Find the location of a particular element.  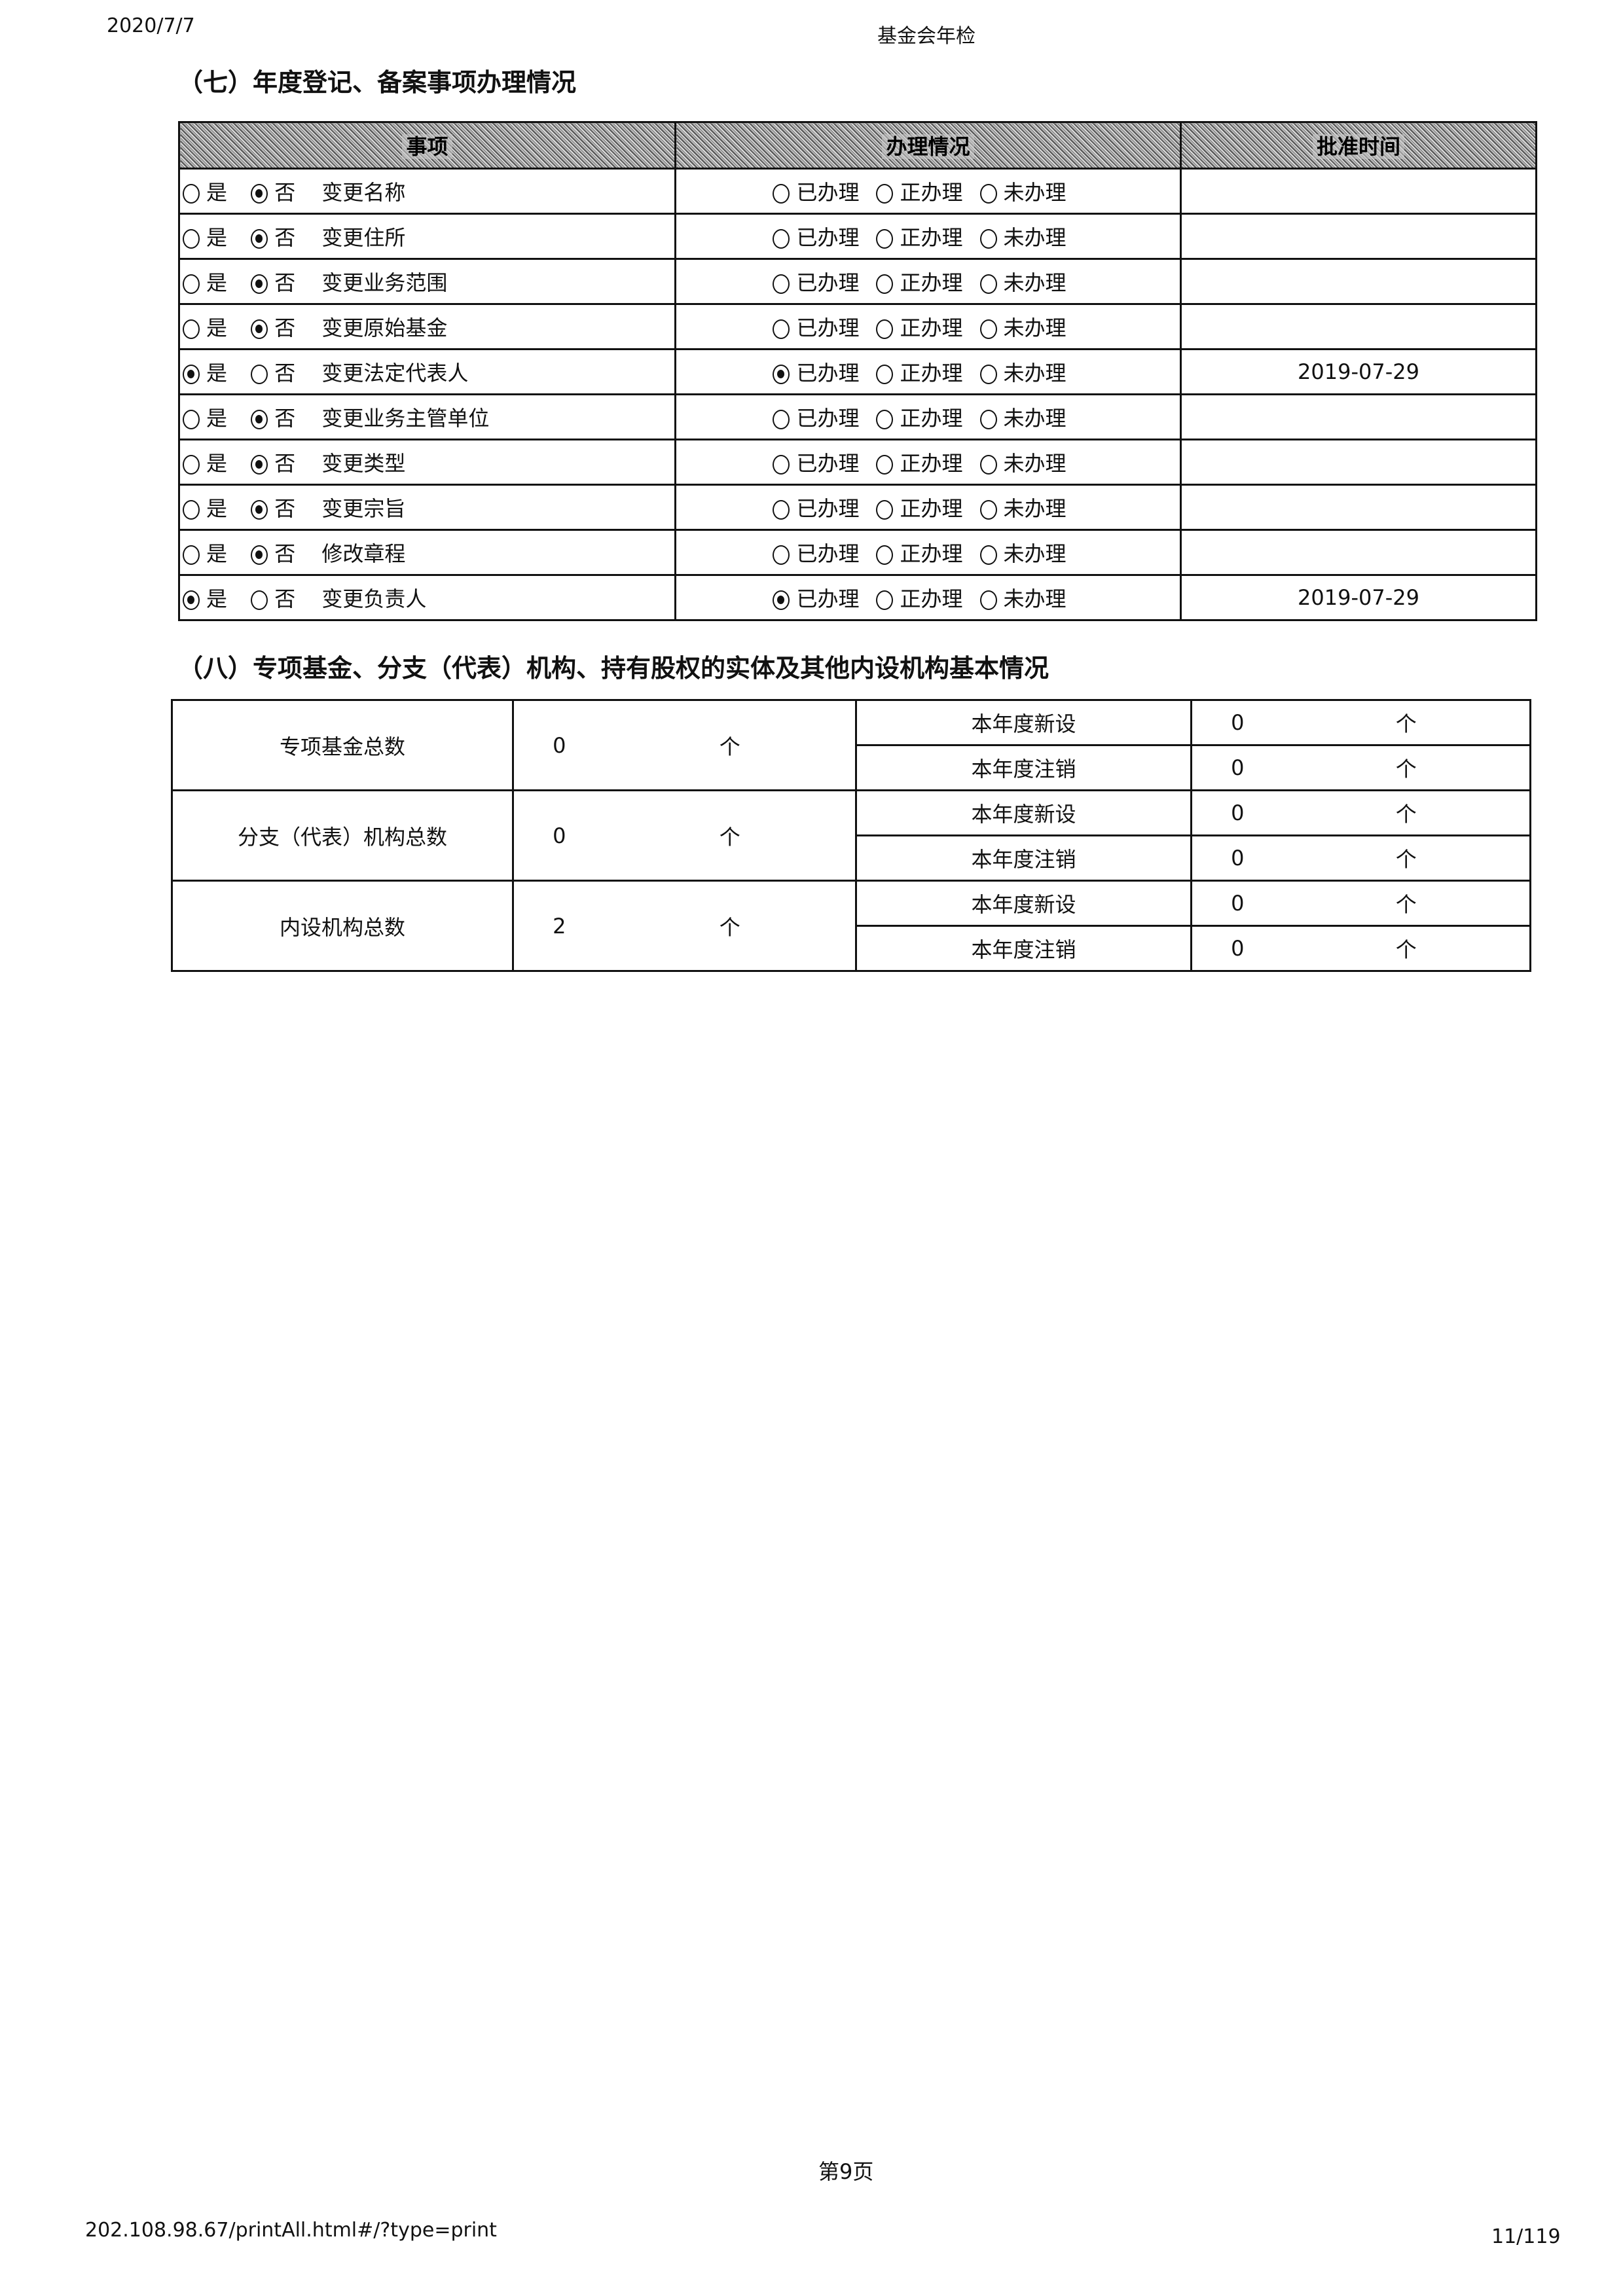

item-cell: 是 否 变更法定代表人 is located at coordinates (427, 371).